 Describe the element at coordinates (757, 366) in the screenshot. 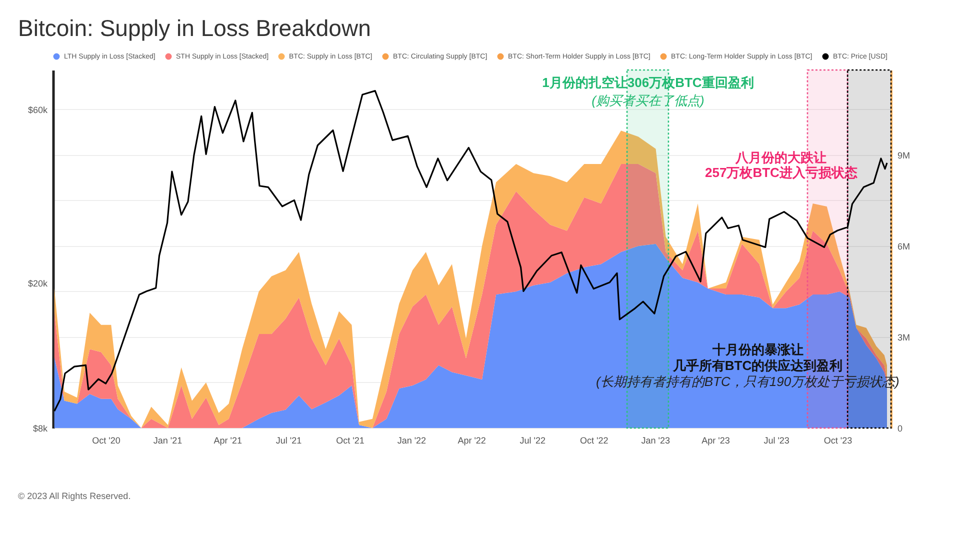

I see `annotation: 几乎所有BTC的供应达到盈利` at that location.